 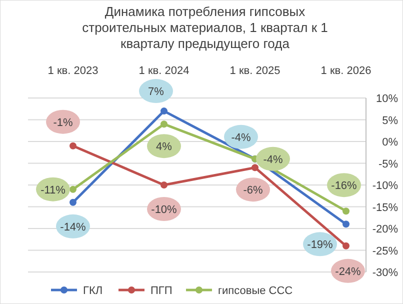 What do you see at coordinates (385, 186) in the screenshot?
I see `y-tick-label: -10%` at bounding box center [385, 186].